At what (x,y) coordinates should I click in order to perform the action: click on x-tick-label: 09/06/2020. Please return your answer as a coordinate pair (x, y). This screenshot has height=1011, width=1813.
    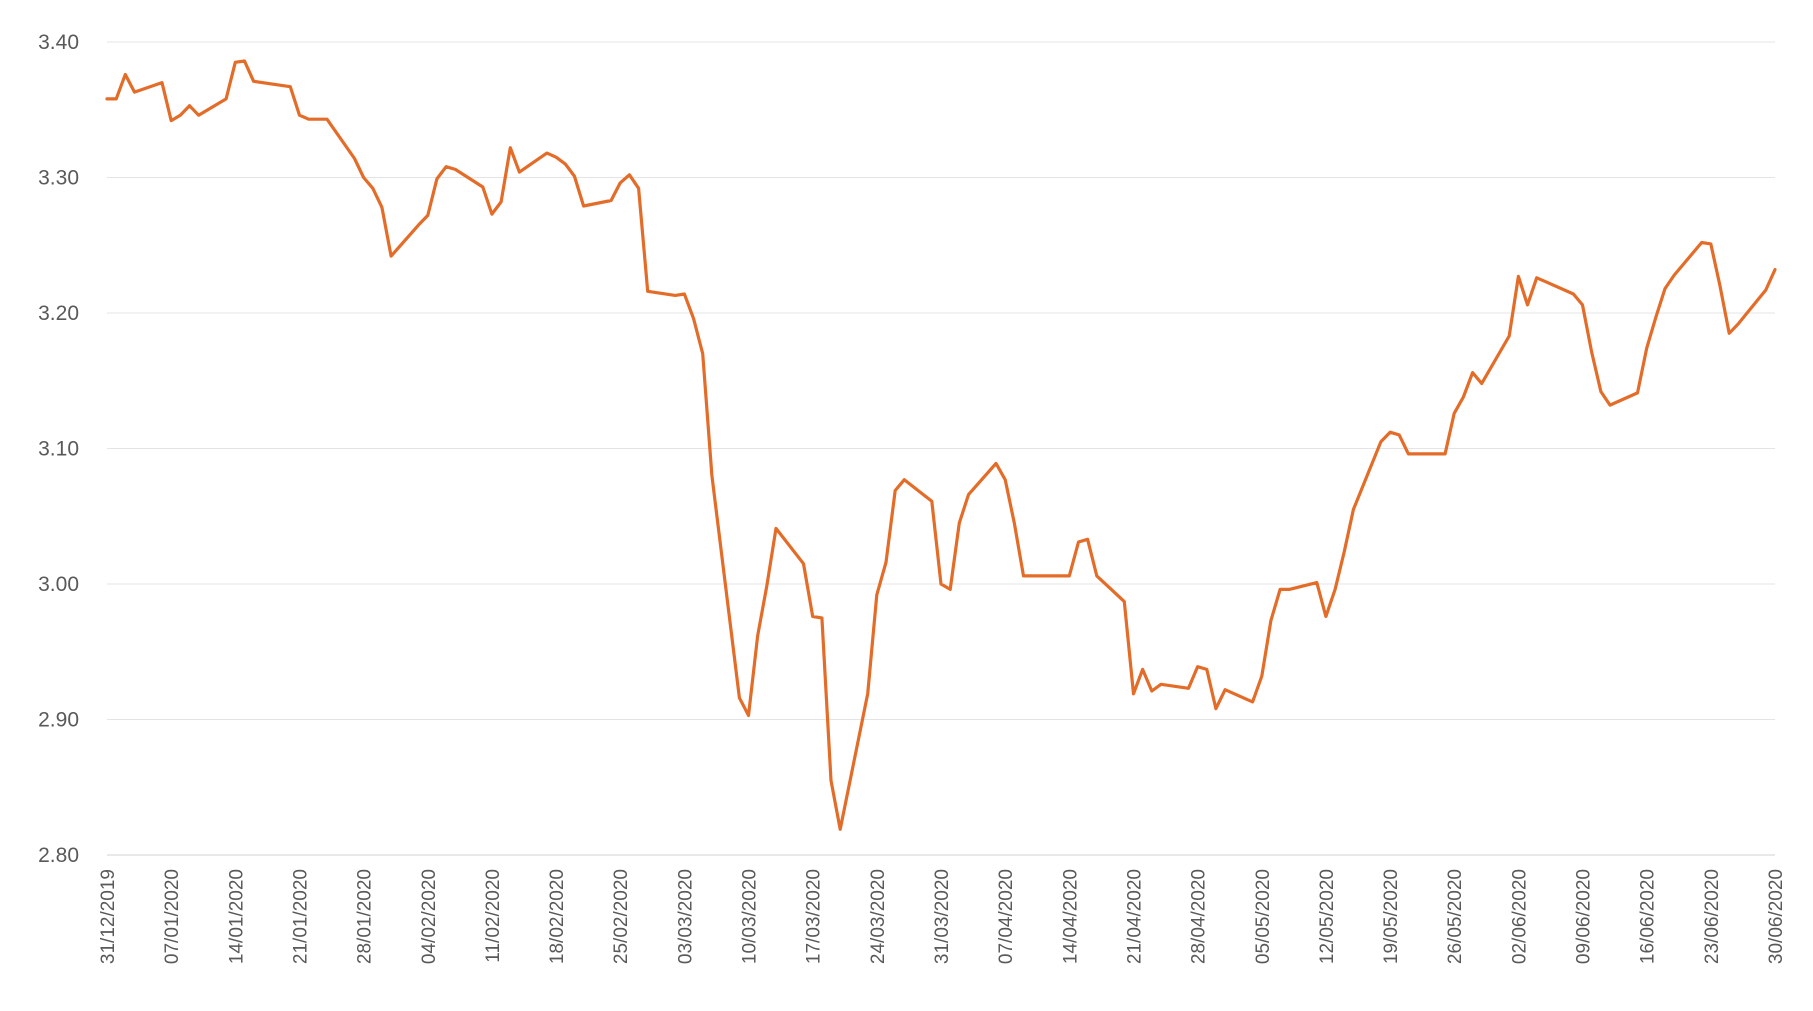
    Looking at the image, I should click on (1584, 916).